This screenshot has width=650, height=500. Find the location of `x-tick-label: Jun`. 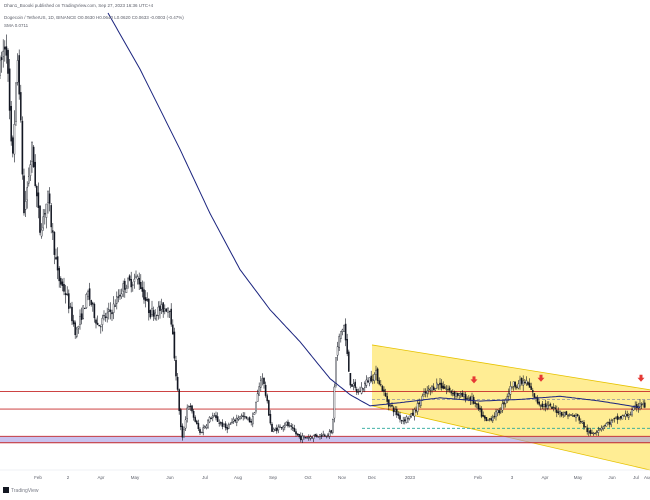

x-tick-label: Jun is located at coordinates (170, 477).